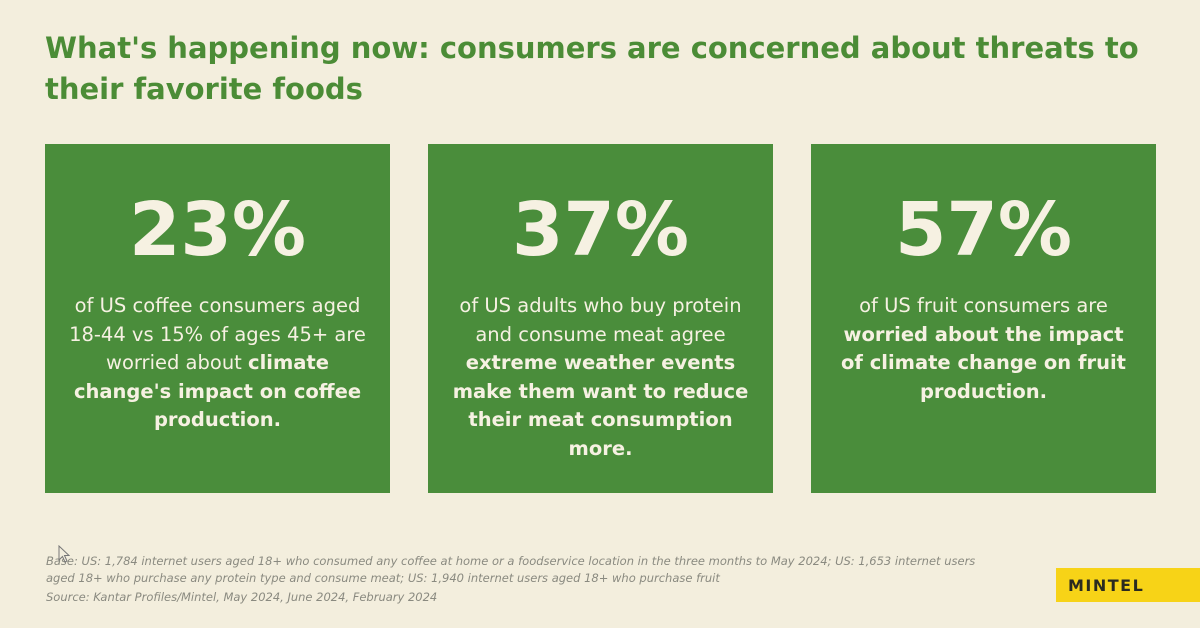 The width and height of the screenshot is (1200, 628). I want to click on mintel-logo: MINTEL, so click(1128, 585).